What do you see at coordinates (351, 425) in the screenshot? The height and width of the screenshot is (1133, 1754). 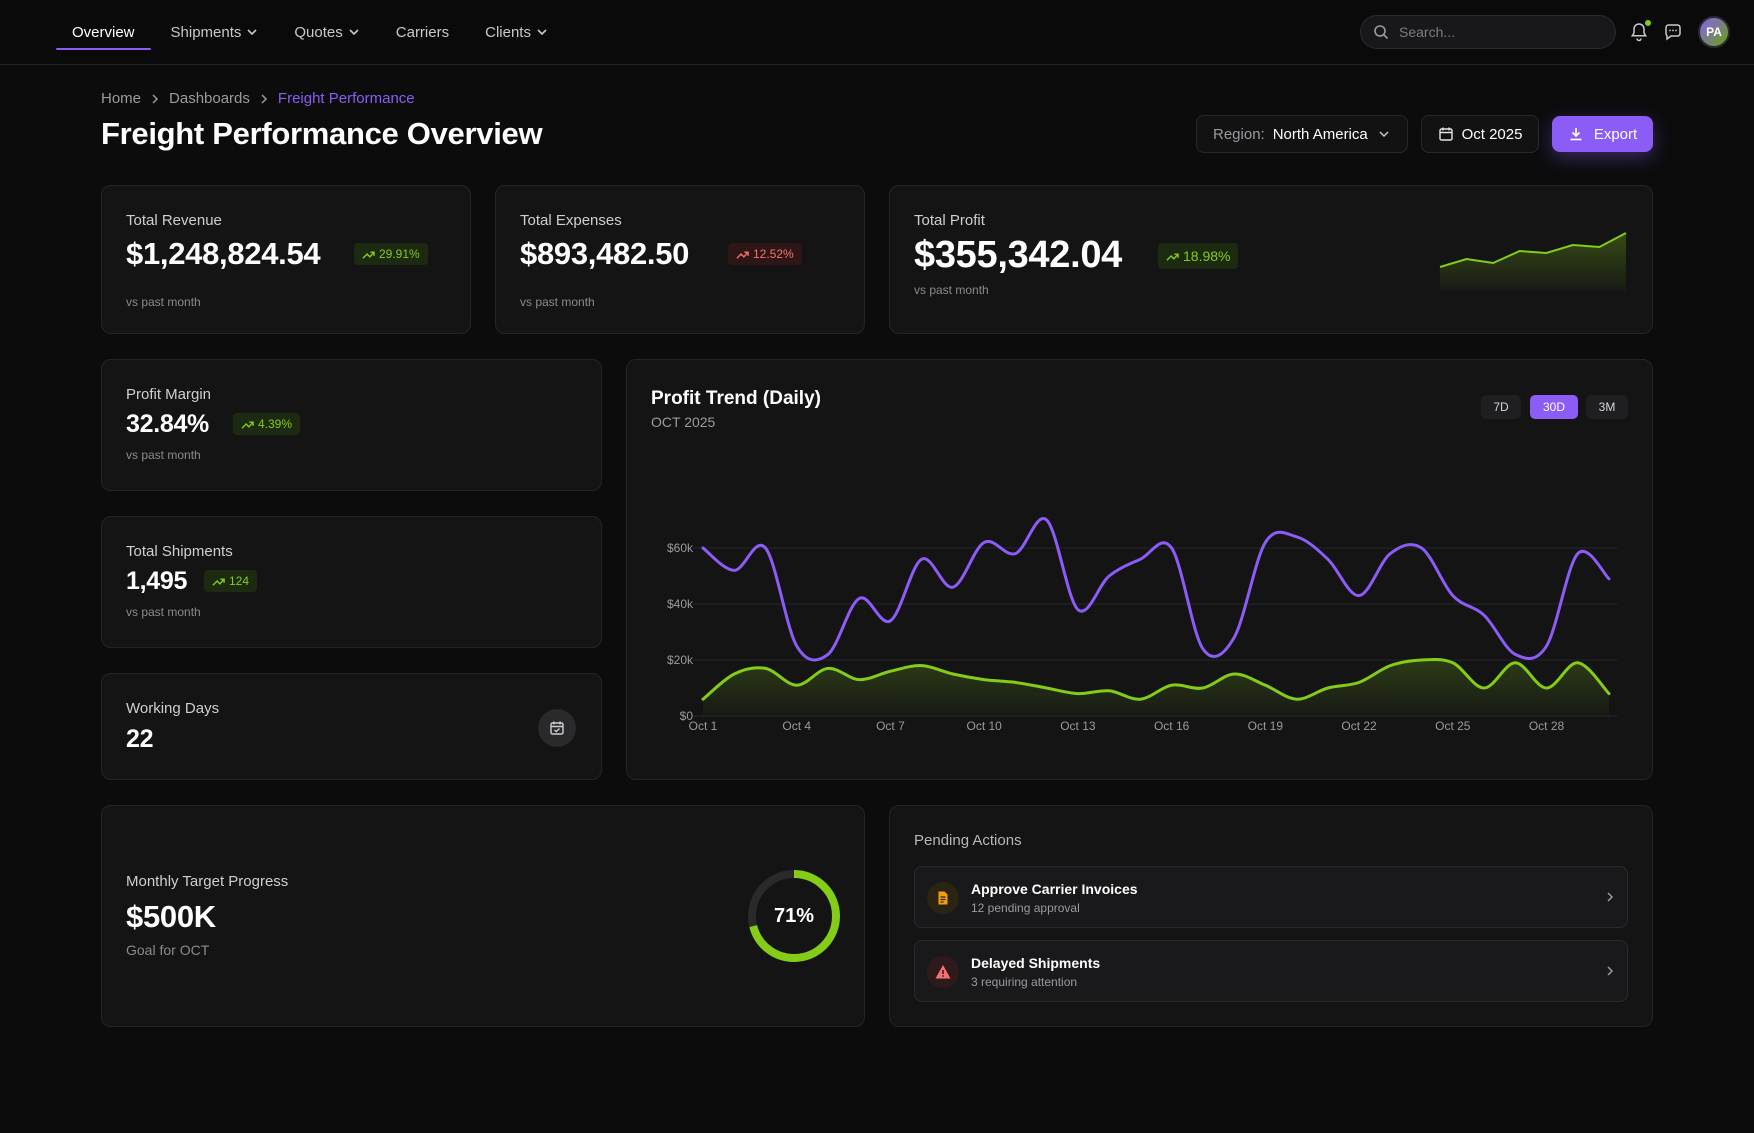 I see `margin-card: Profit Margin 32.84% 4.39% vs past month` at bounding box center [351, 425].